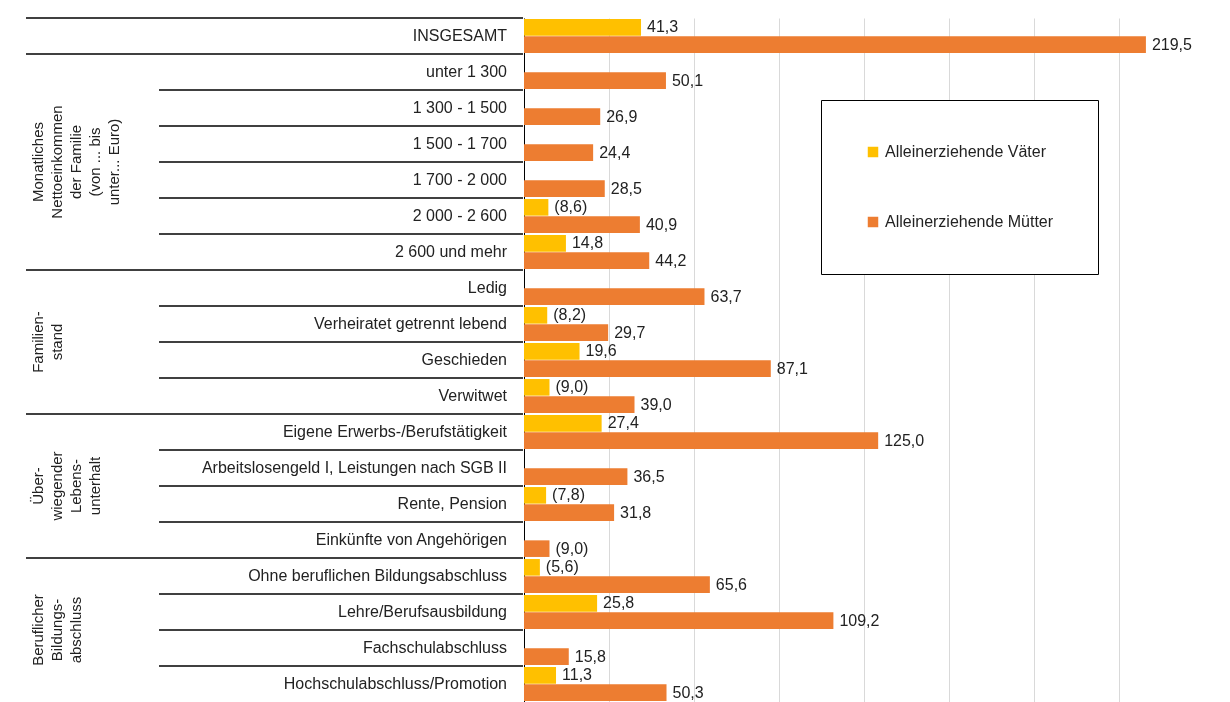 This screenshot has width=1230, height=702. Describe the element at coordinates (47, 342) in the screenshot. I see `text: Familien- stand` at that location.